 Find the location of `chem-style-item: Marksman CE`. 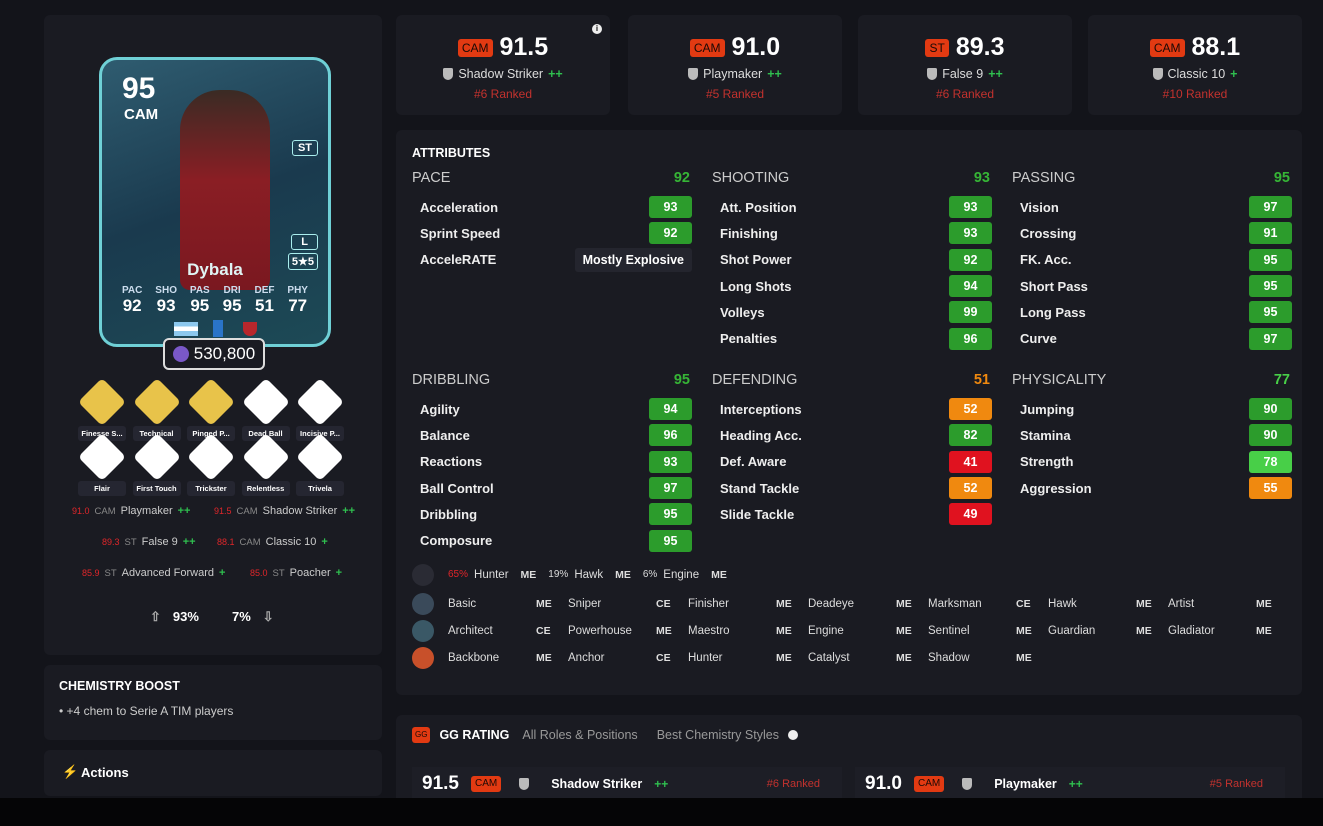

chem-style-item: Marksman CE is located at coordinates (979, 604).